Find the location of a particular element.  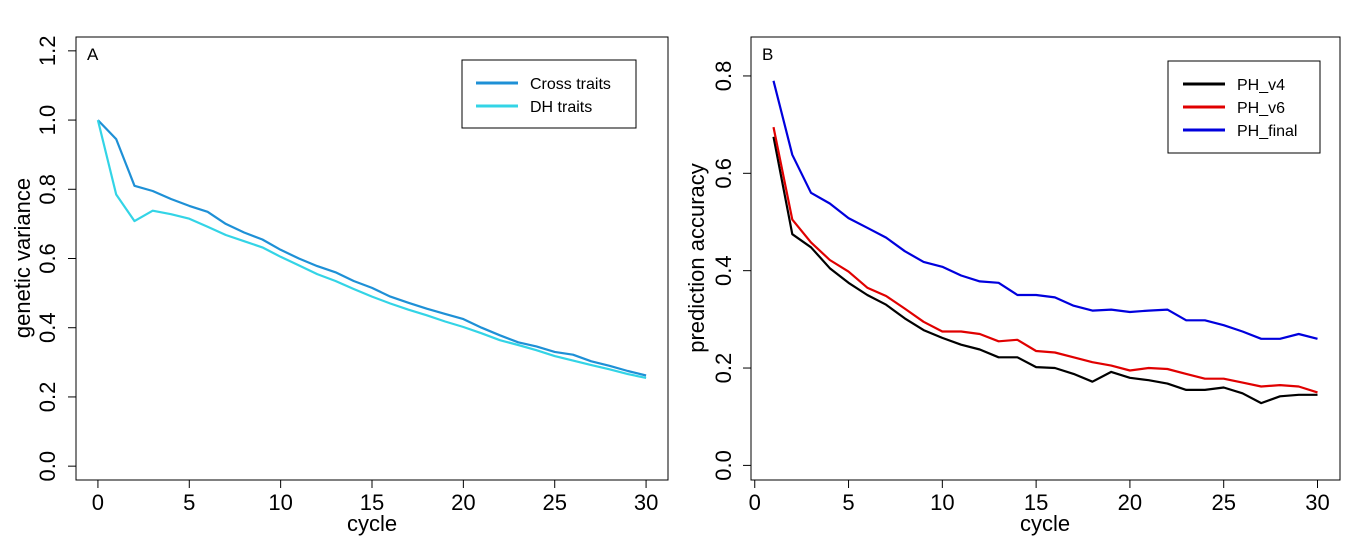

y-tick-label: 1.0 is located at coordinates (47, 120).